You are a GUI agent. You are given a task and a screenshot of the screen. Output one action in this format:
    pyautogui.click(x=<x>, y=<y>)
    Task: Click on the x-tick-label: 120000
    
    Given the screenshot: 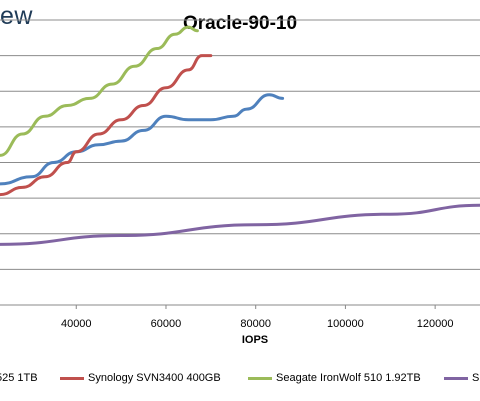 What is the action you would take?
    pyautogui.click(x=435, y=324)
    